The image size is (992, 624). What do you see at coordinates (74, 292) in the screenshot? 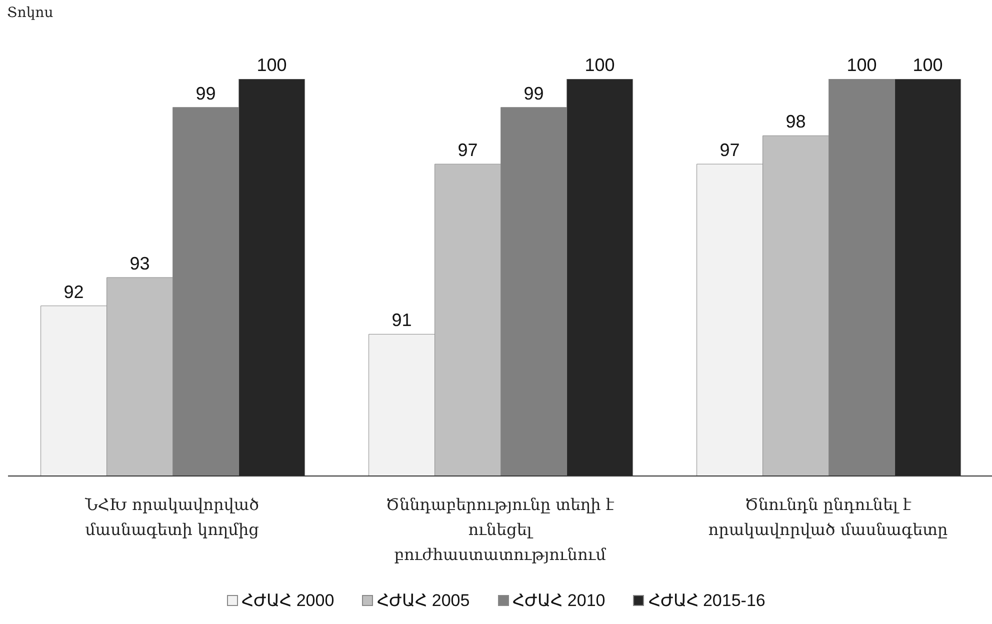
I see `data-label: 92` at bounding box center [74, 292].